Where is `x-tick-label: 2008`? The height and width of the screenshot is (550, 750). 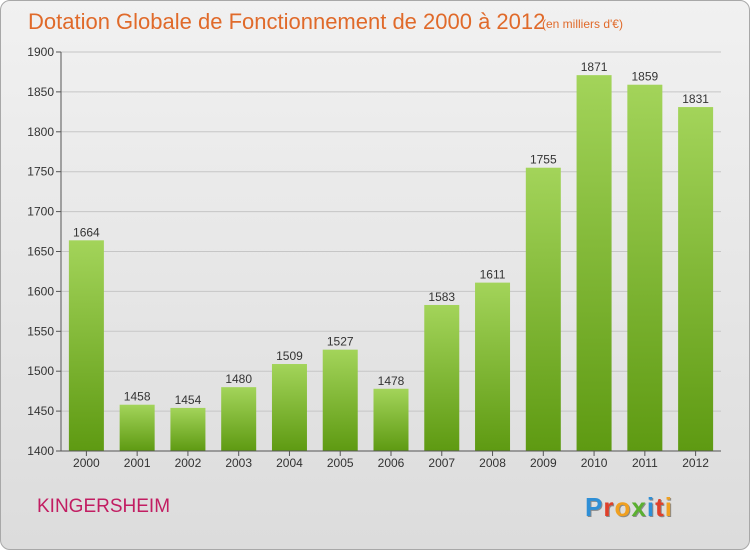
x-tick-label: 2008 is located at coordinates (492, 463).